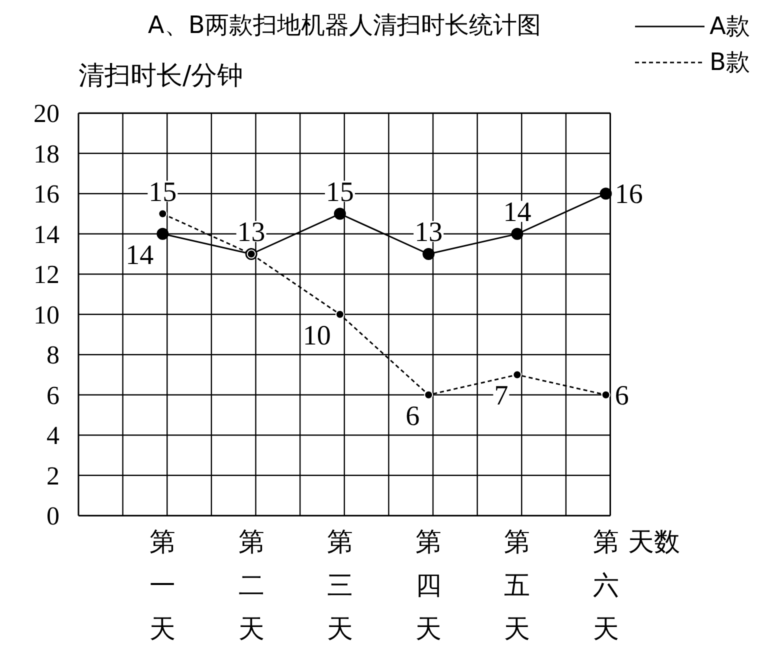 This screenshot has width=762, height=670. I want to click on x-tick-label: 第四天, so click(429, 586).